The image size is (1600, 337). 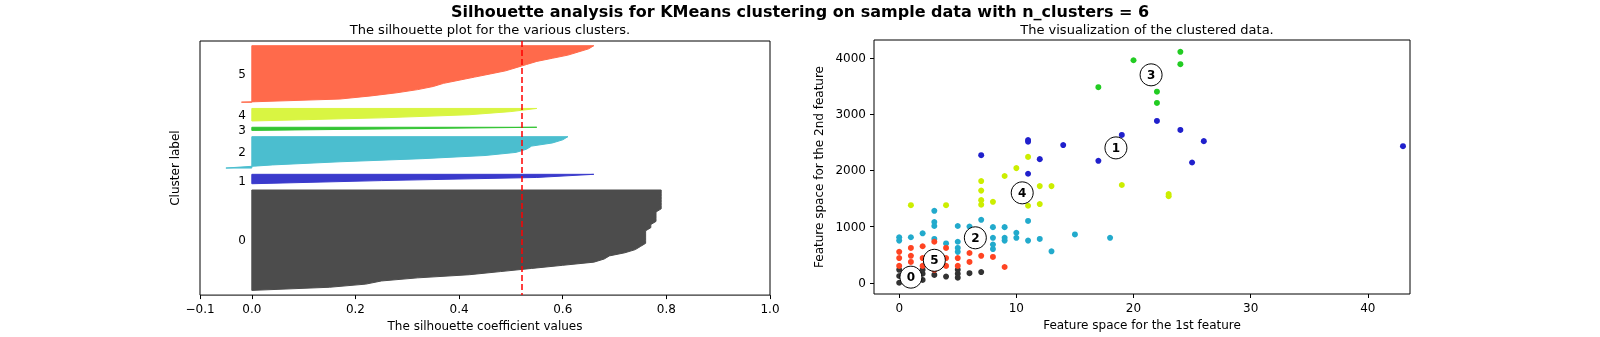 What do you see at coordinates (1142, 324) in the screenshot?
I see `x-axis-title: Feature space for the 1st feature` at bounding box center [1142, 324].